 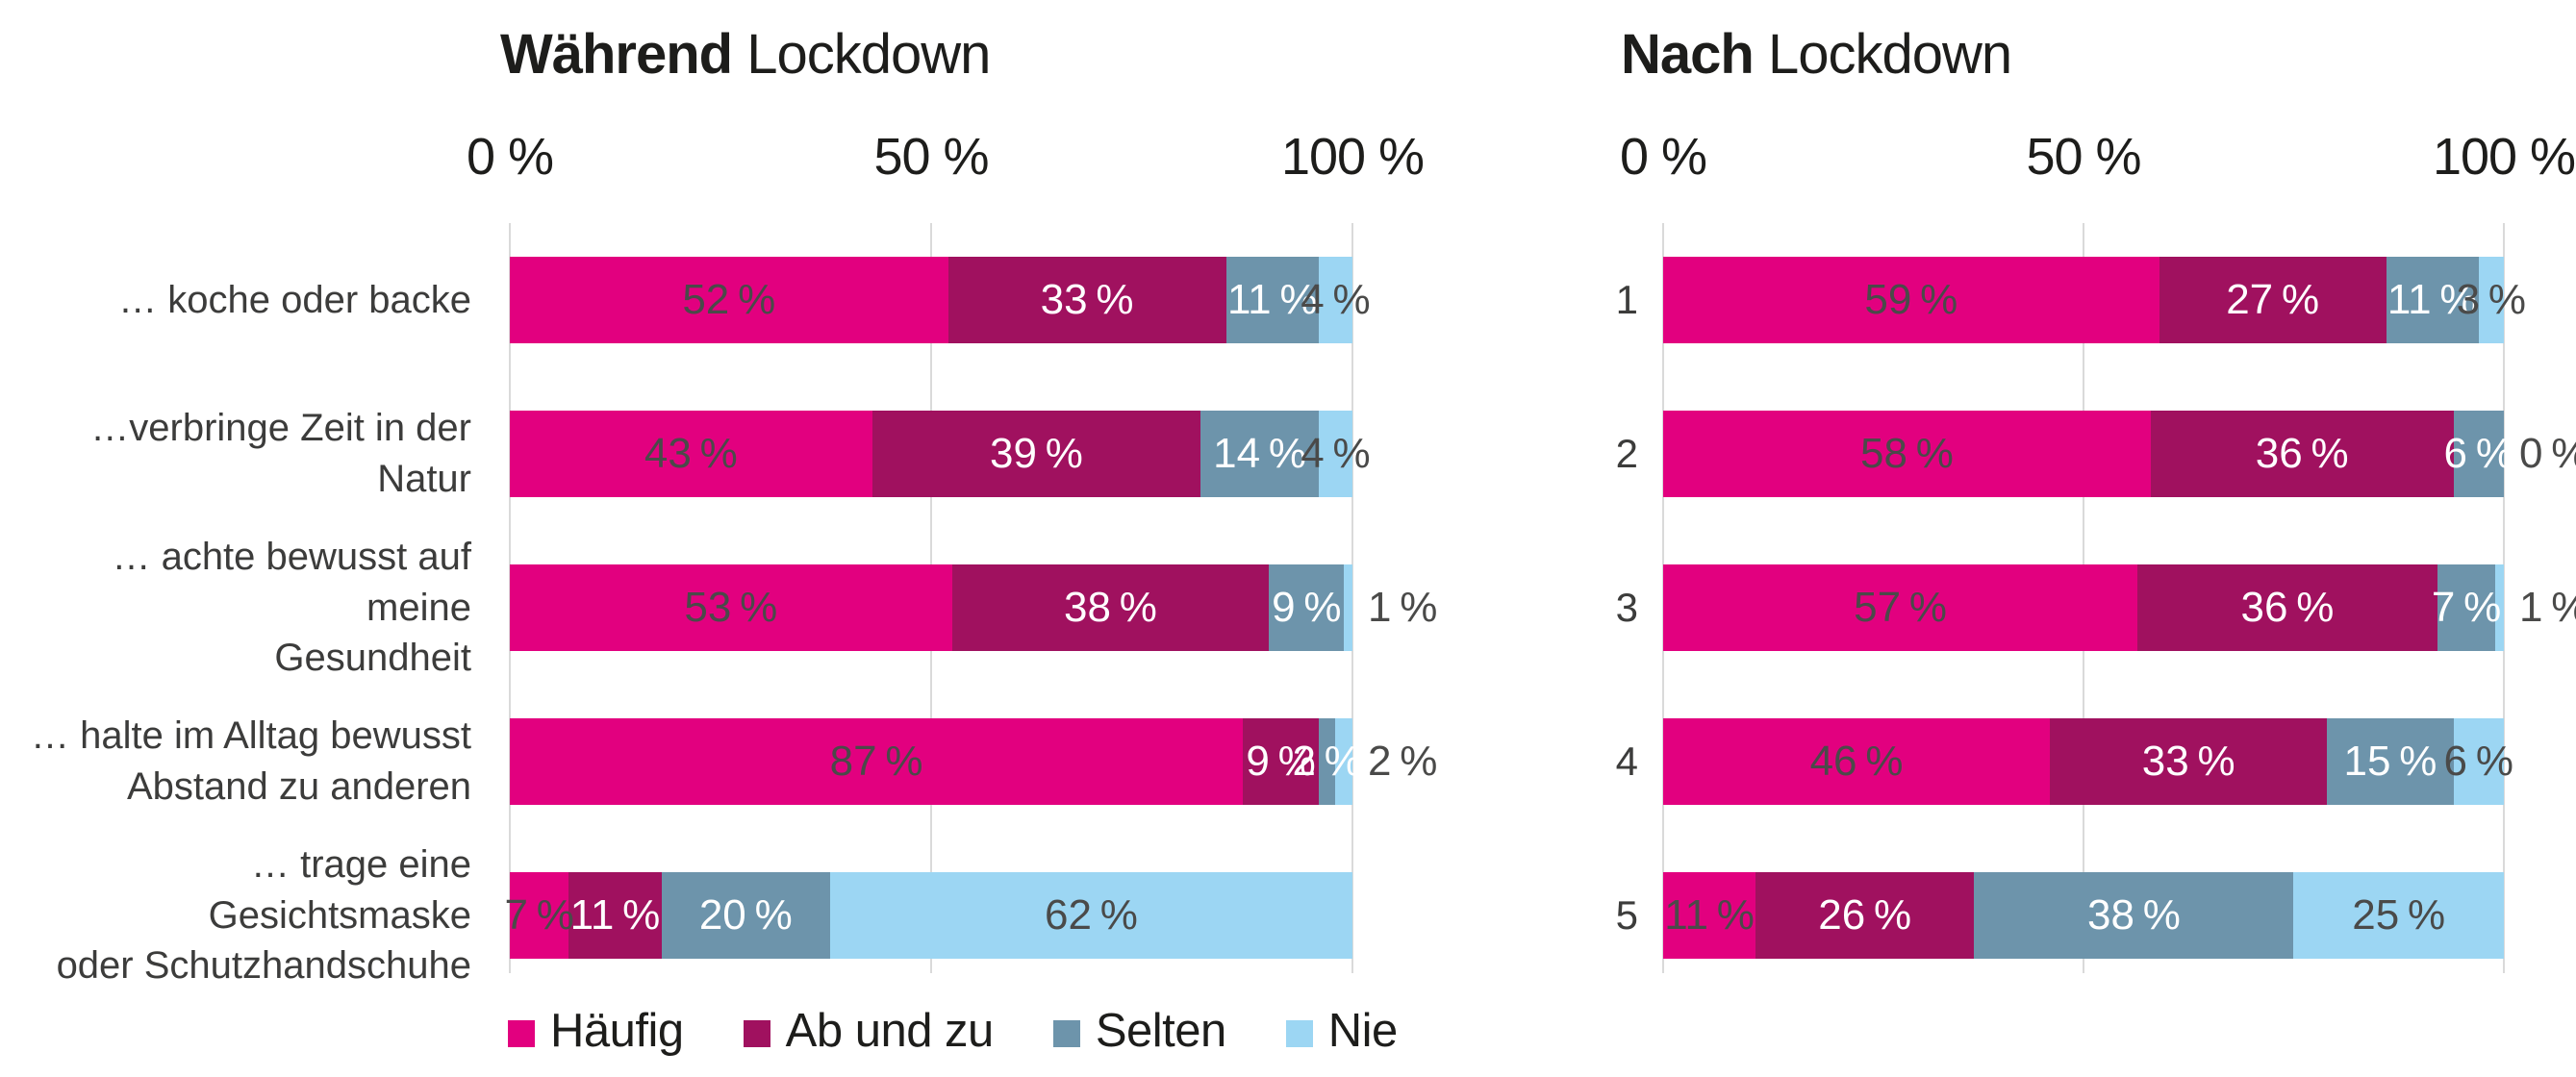 I want to click on value-label: 3 %, so click(x=2492, y=299).